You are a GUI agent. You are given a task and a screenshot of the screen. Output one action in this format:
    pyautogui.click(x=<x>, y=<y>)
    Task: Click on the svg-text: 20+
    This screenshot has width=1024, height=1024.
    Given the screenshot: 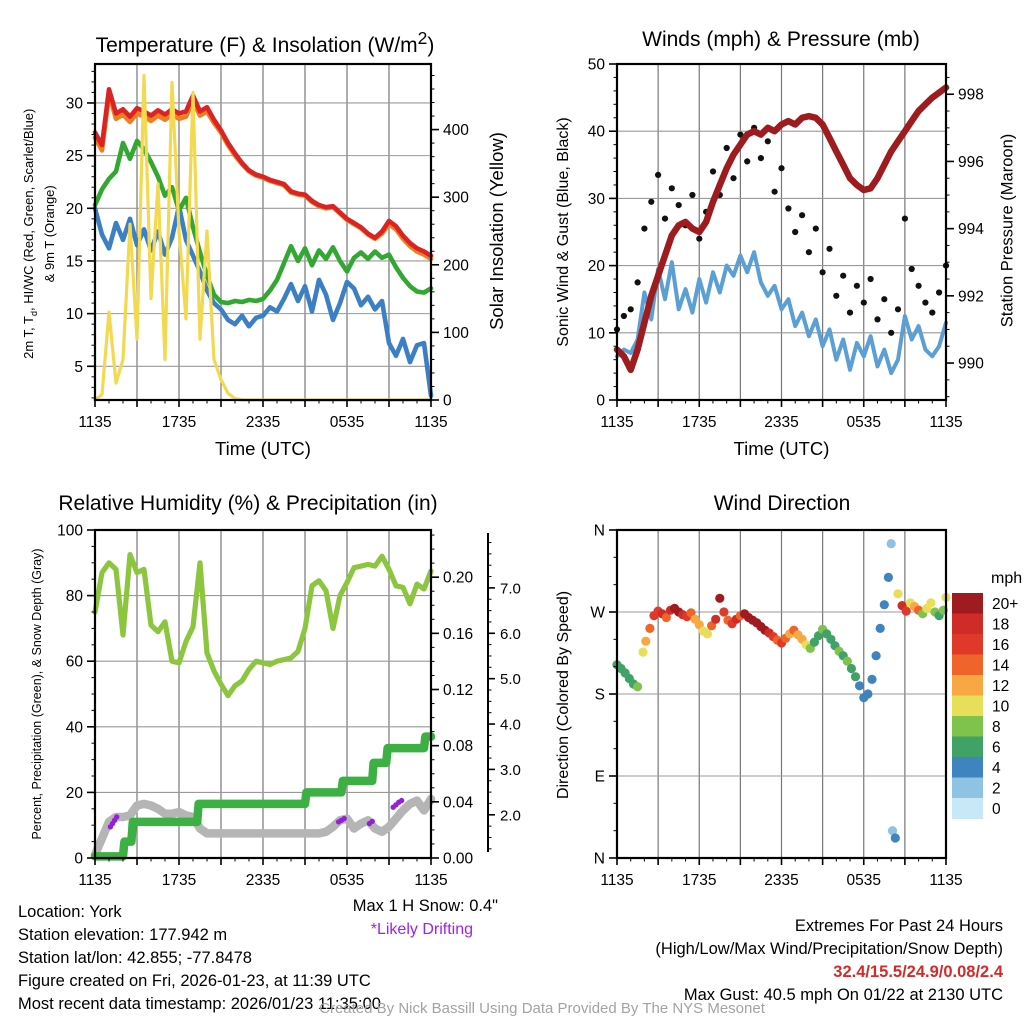 What is the action you would take?
    pyautogui.click(x=1005, y=604)
    